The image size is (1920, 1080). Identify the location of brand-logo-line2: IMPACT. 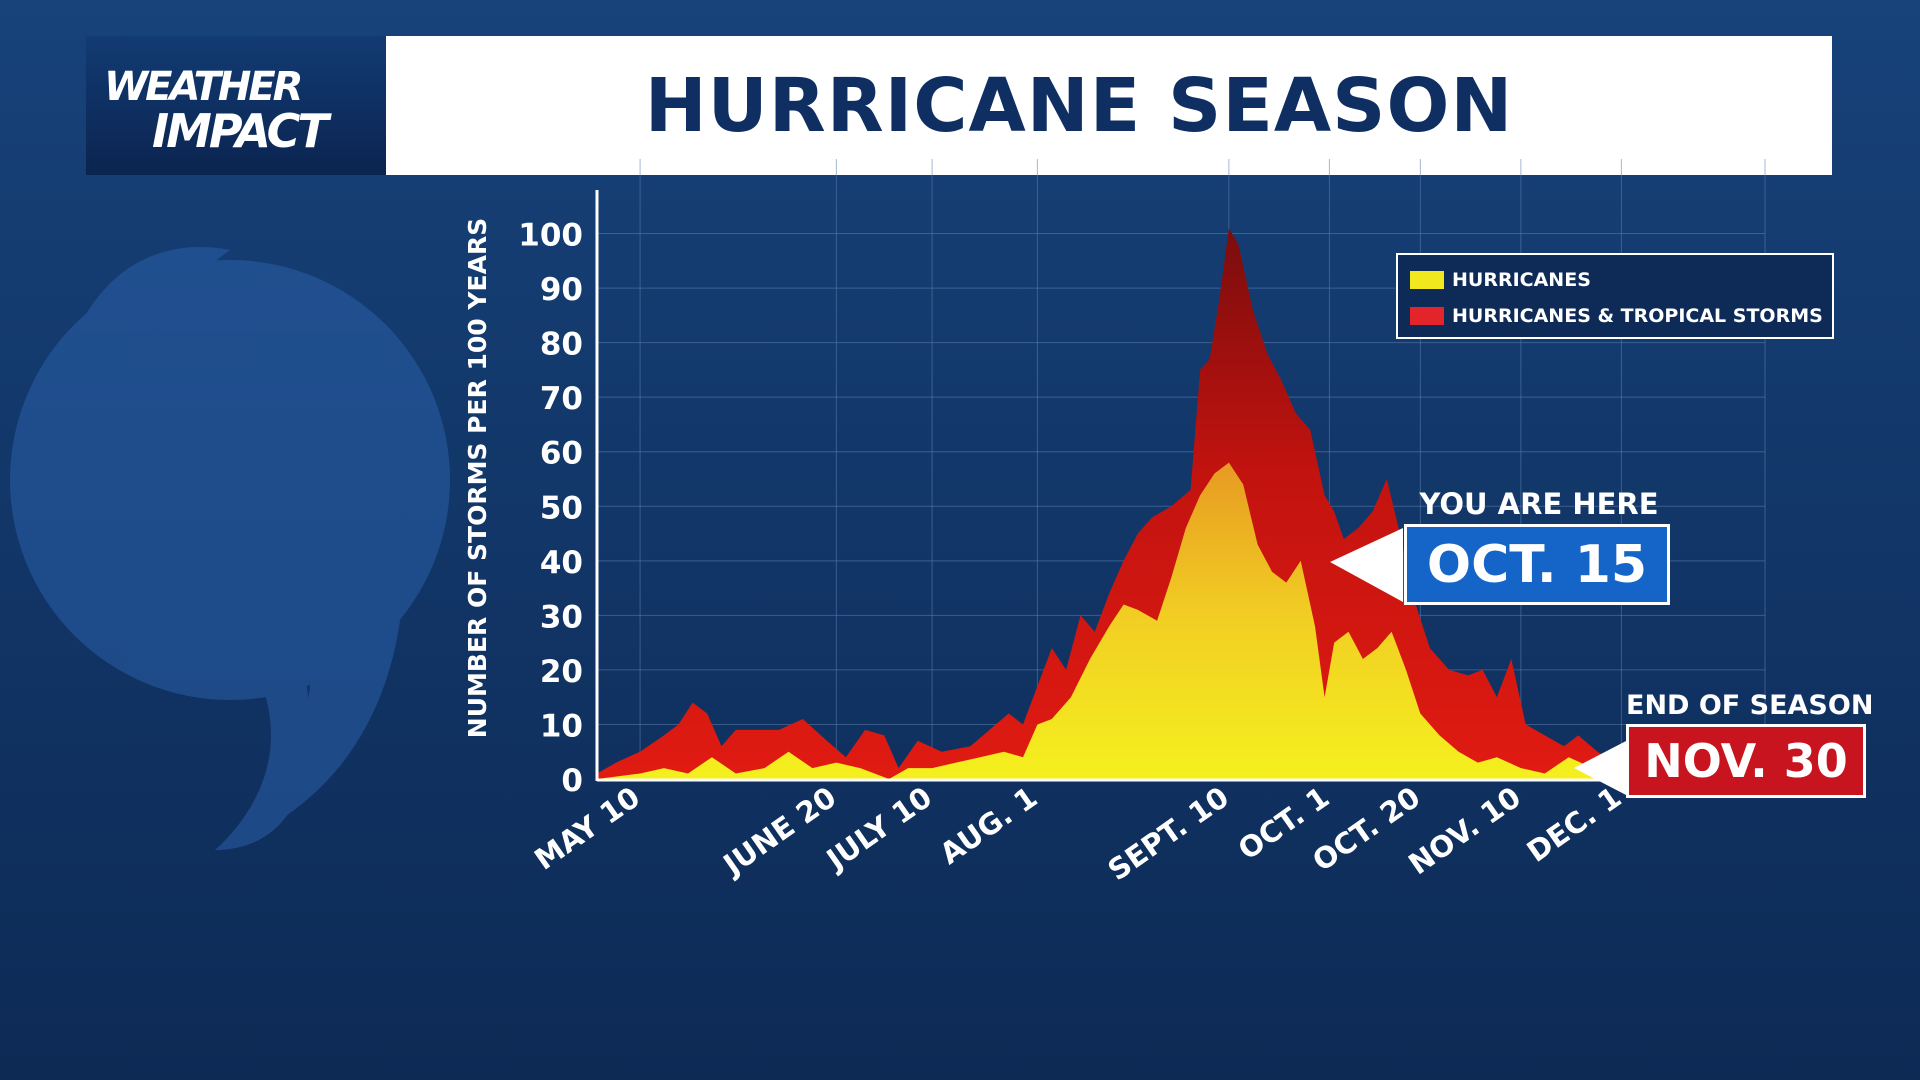
(240, 131).